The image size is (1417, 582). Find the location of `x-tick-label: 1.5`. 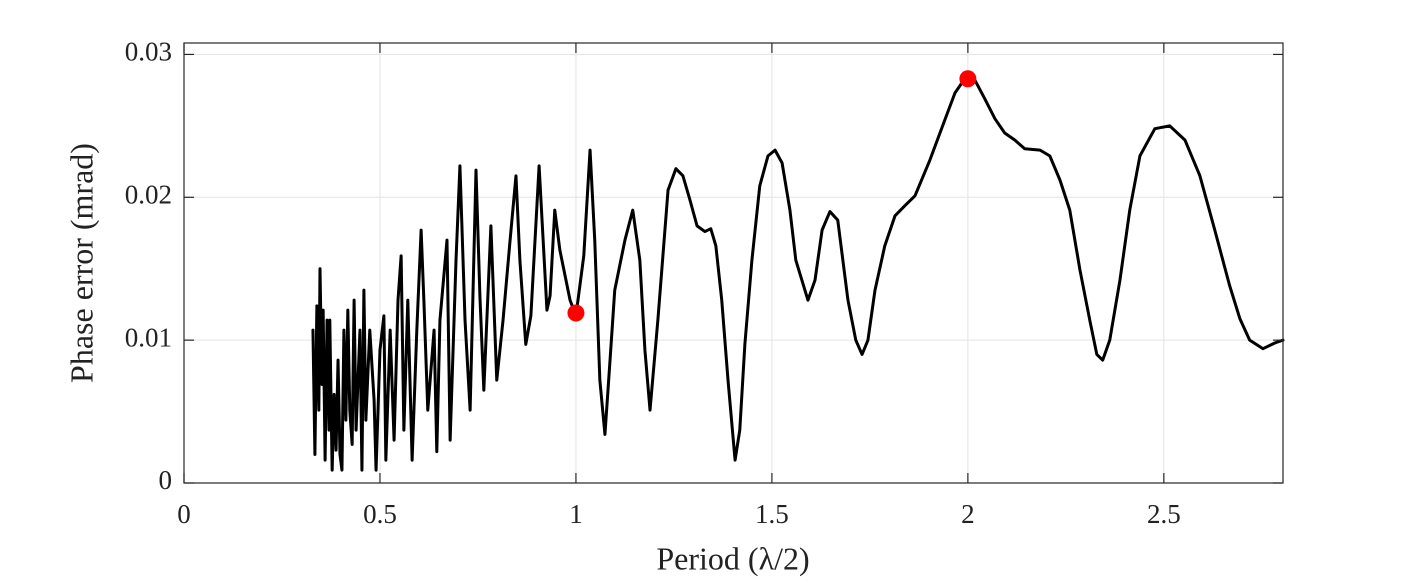

x-tick-label: 1.5 is located at coordinates (772, 514).